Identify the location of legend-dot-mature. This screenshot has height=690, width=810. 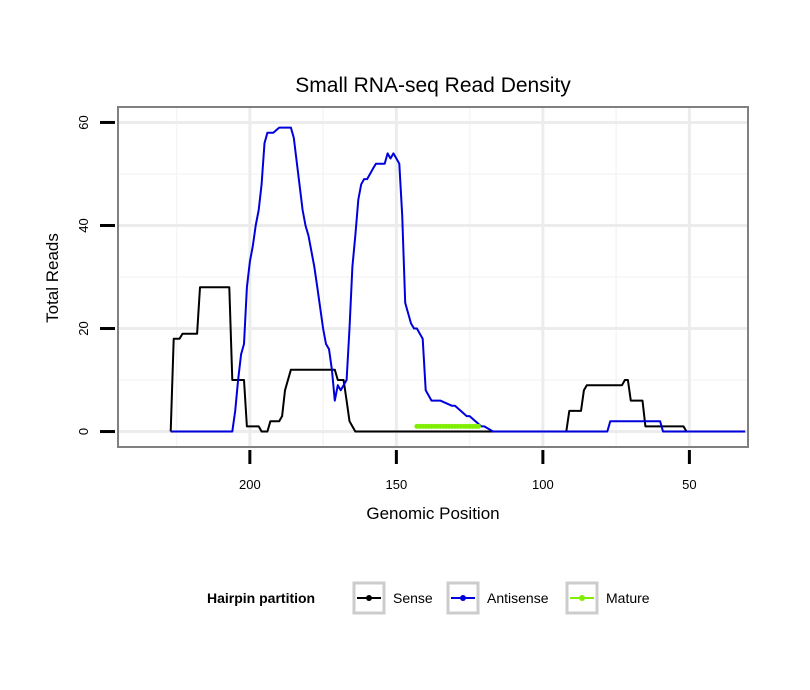
(582, 598).